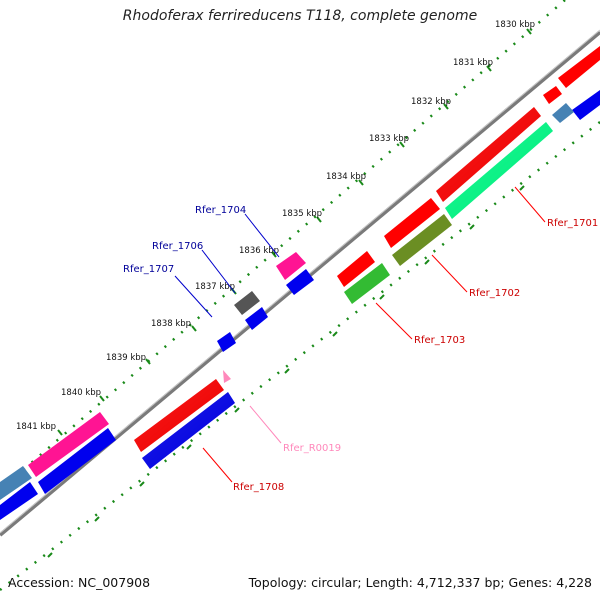  What do you see at coordinates (81, 393) in the screenshot?
I see `tick-label-1840: 1840 kbp` at bounding box center [81, 393].